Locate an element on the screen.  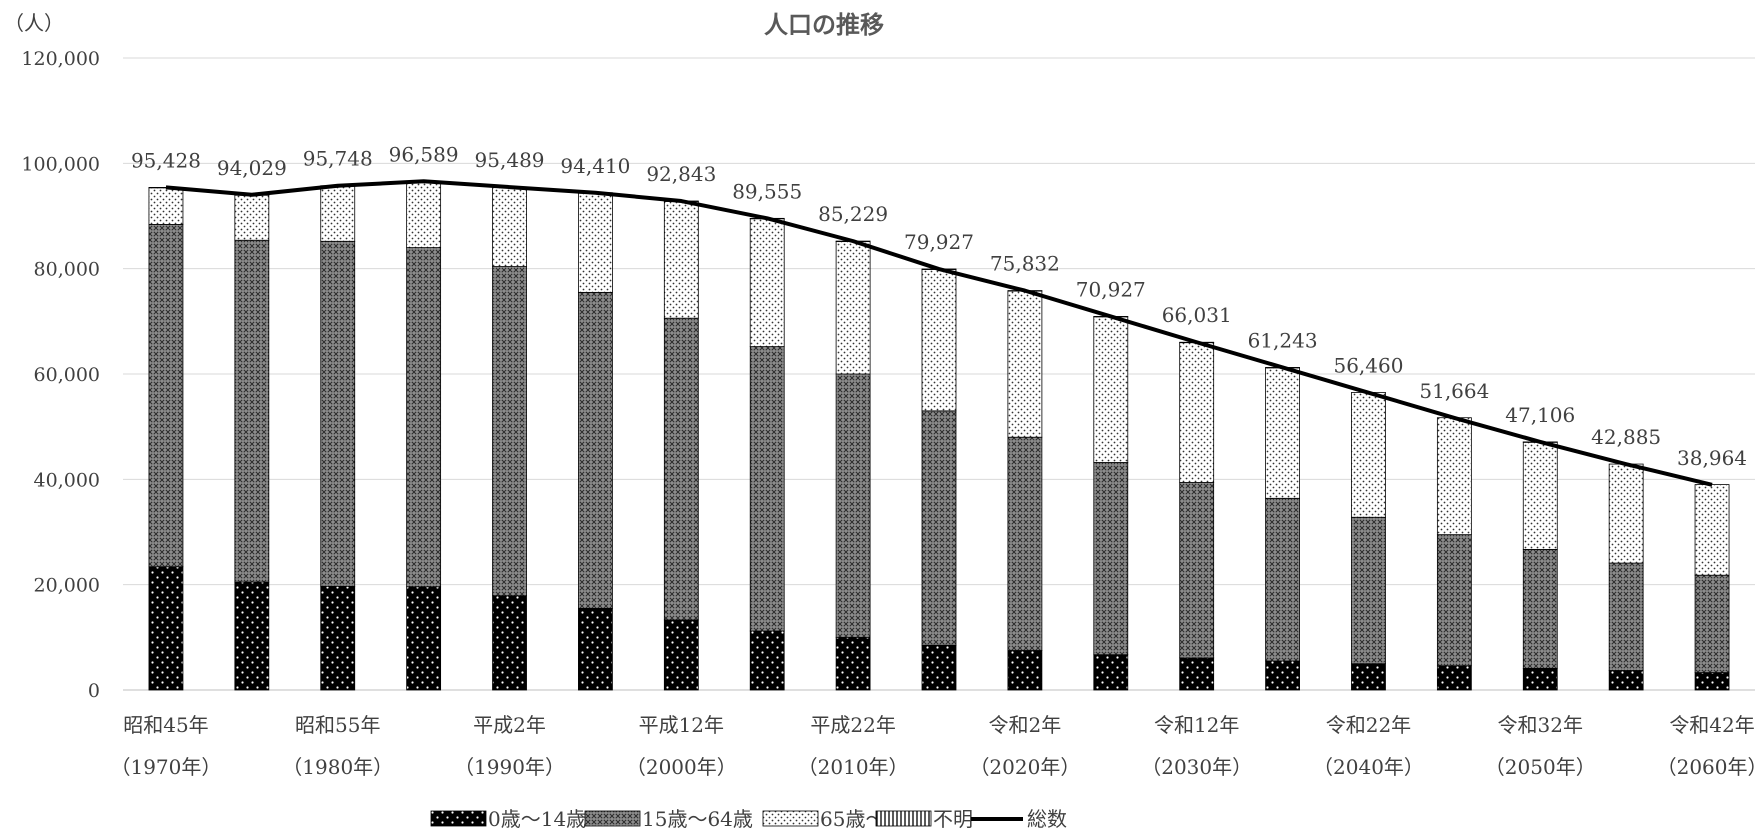
y-axis-ticks: 0 20,000 40,000 60,000 80,000 100,000 120,000 is located at coordinates (60, 375).